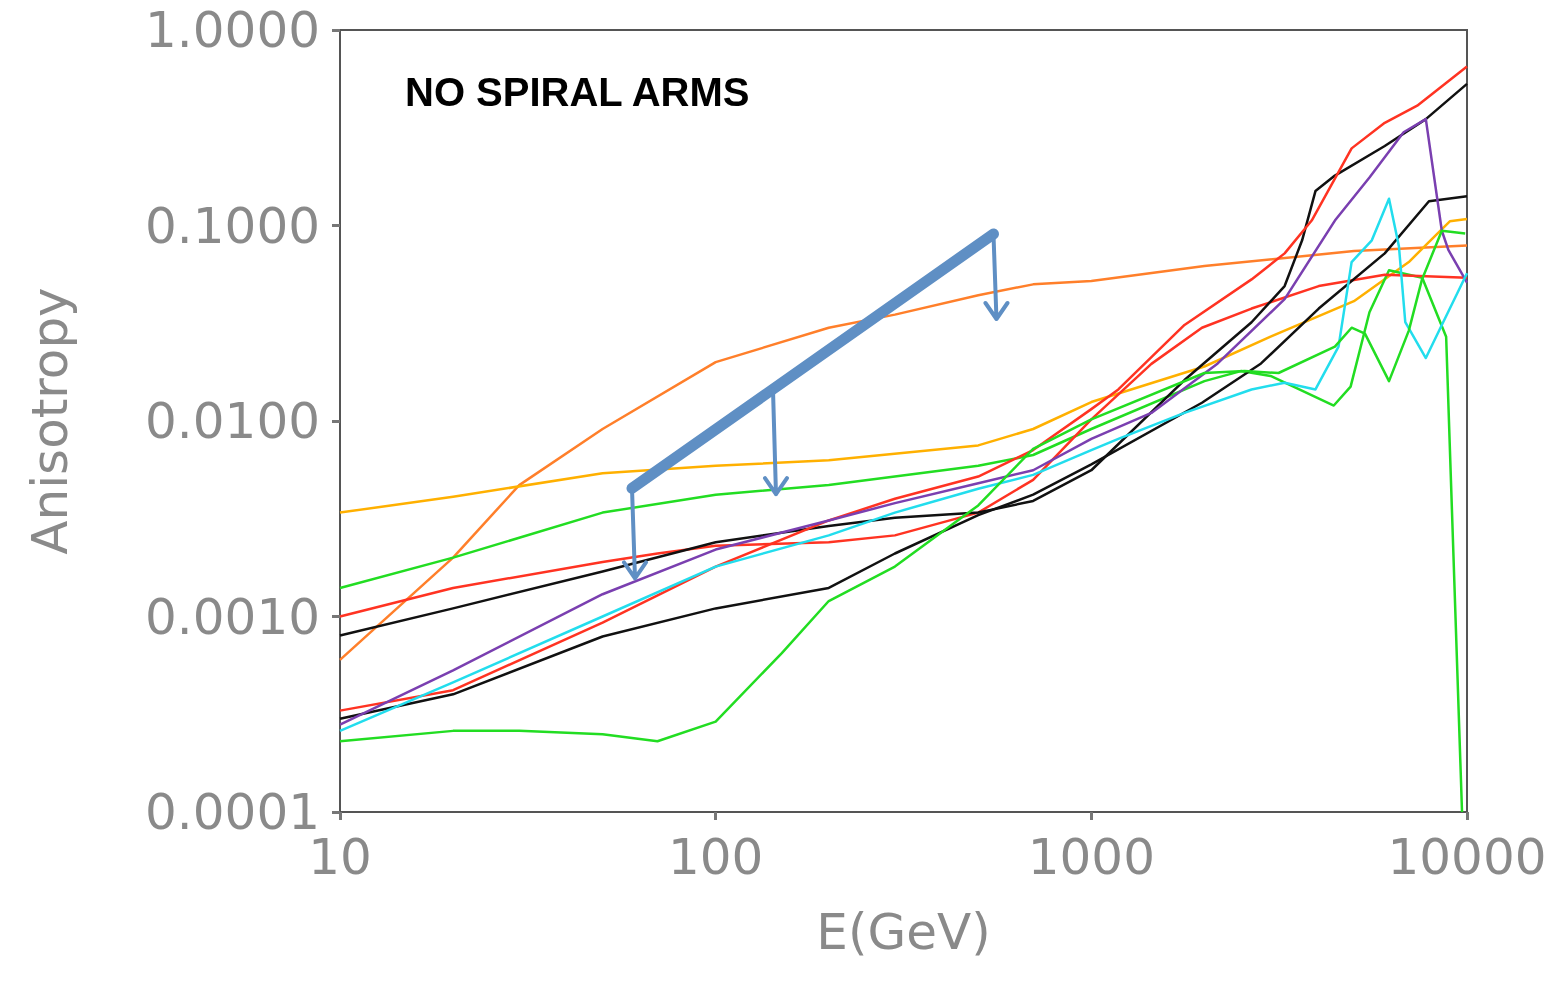 The height and width of the screenshot is (990, 1567). What do you see at coordinates (1091, 857) in the screenshot?
I see `x-tick-label: 1000` at bounding box center [1091, 857].